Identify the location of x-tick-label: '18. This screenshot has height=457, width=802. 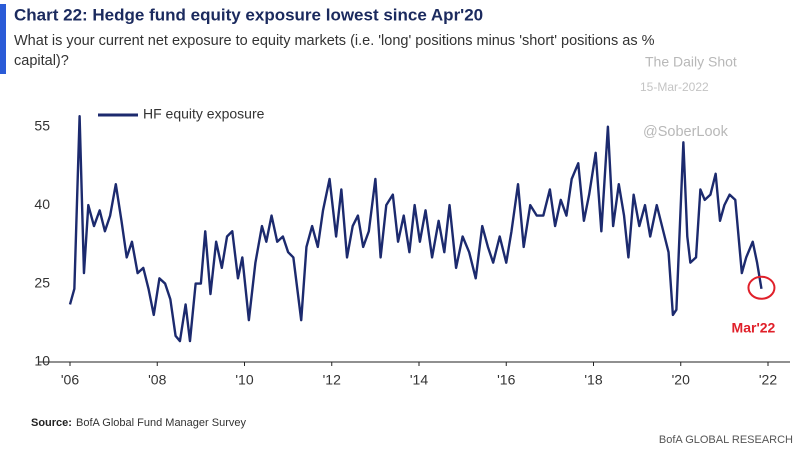
(593, 380).